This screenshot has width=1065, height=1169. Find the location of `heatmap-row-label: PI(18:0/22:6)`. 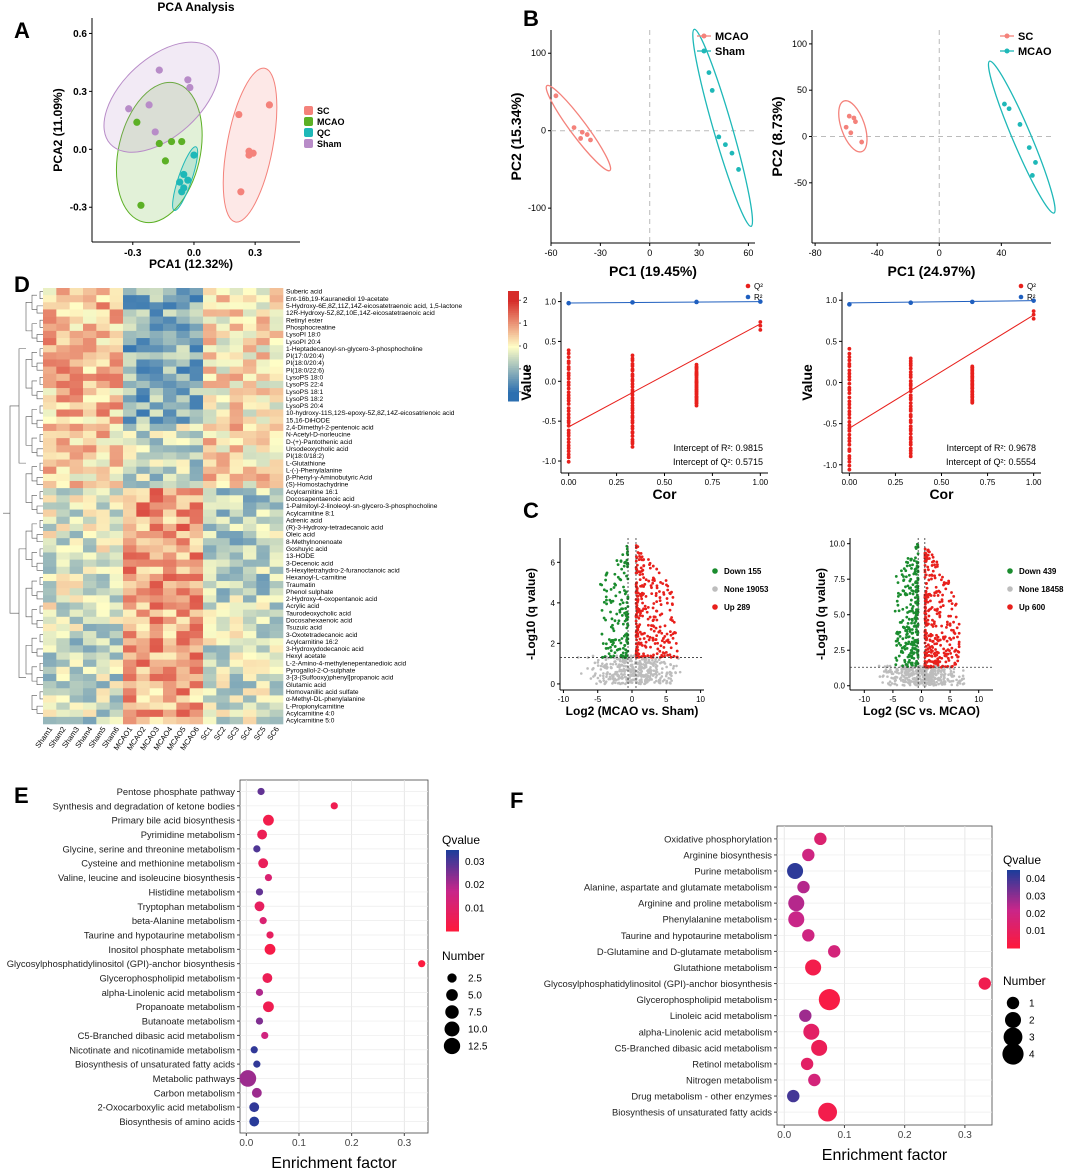

heatmap-row-label: PI(18:0/22:6) is located at coordinates (305, 370).